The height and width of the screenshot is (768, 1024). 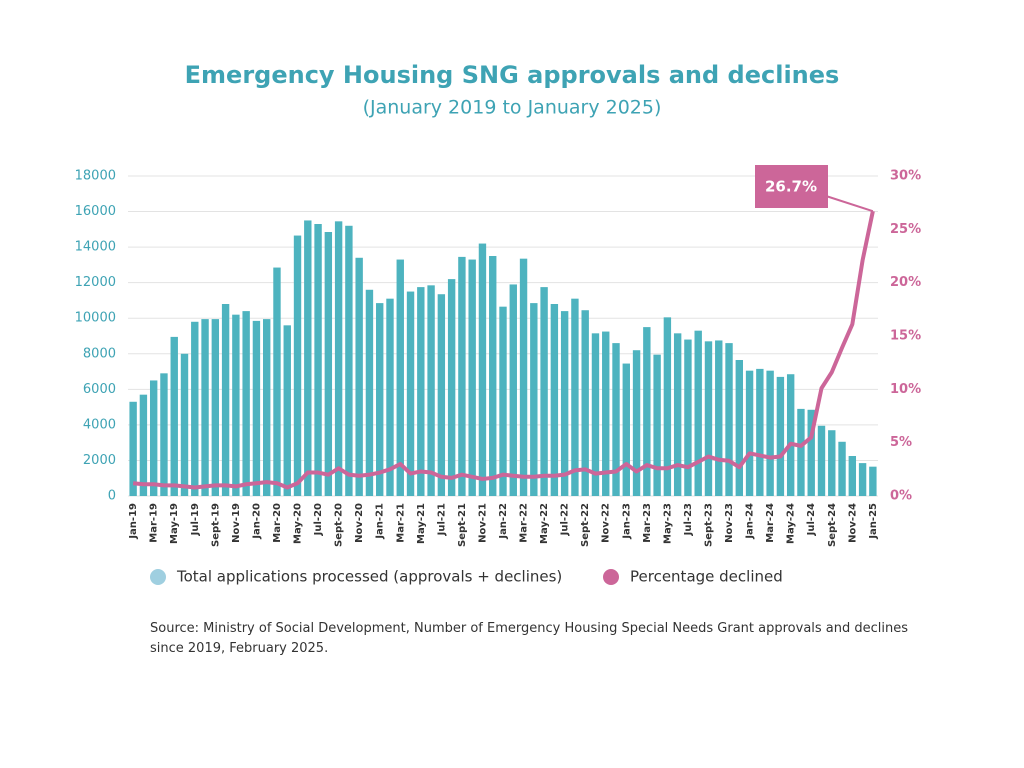 What do you see at coordinates (239, 648) in the screenshot?
I see `source-line: since 2019, February 2025.` at bounding box center [239, 648].